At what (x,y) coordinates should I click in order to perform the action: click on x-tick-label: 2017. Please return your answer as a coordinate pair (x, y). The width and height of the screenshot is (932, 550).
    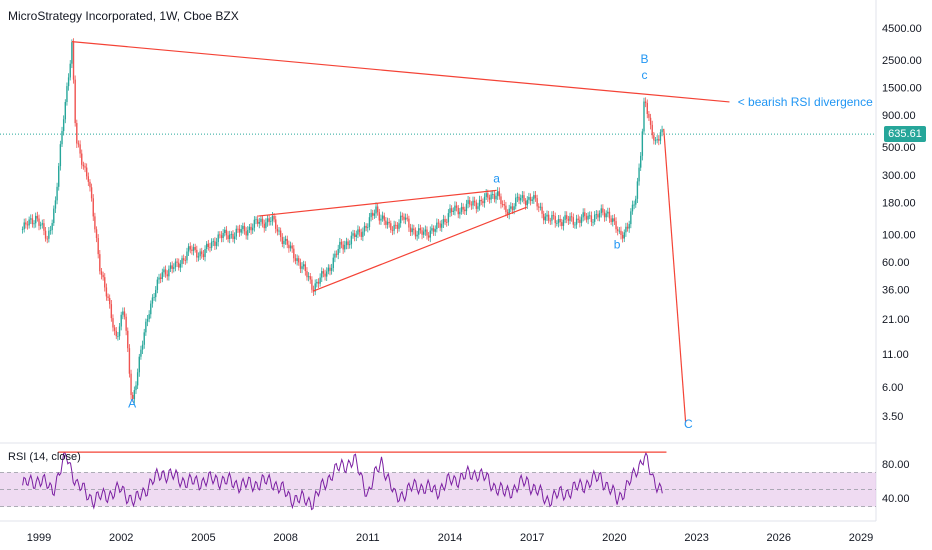
    Looking at the image, I should click on (532, 538).